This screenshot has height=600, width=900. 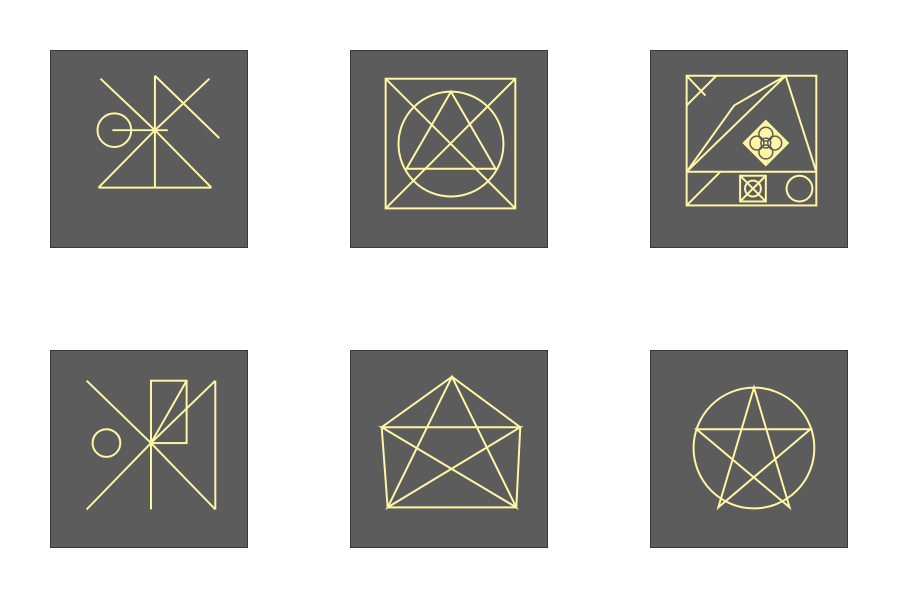 I want to click on rectangle-circle-cross-sigil-icon, so click(x=149, y=449).